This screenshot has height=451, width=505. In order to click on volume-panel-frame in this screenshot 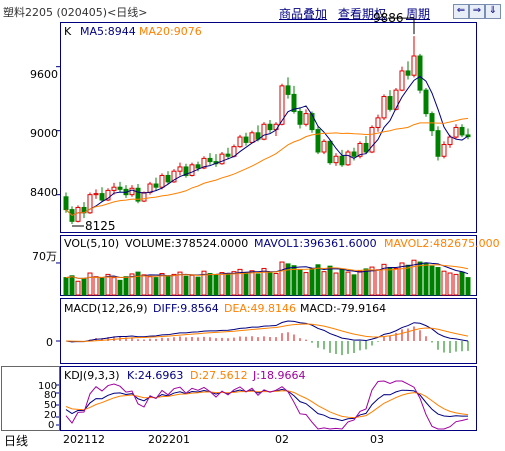, I will do `click(268, 265)`.